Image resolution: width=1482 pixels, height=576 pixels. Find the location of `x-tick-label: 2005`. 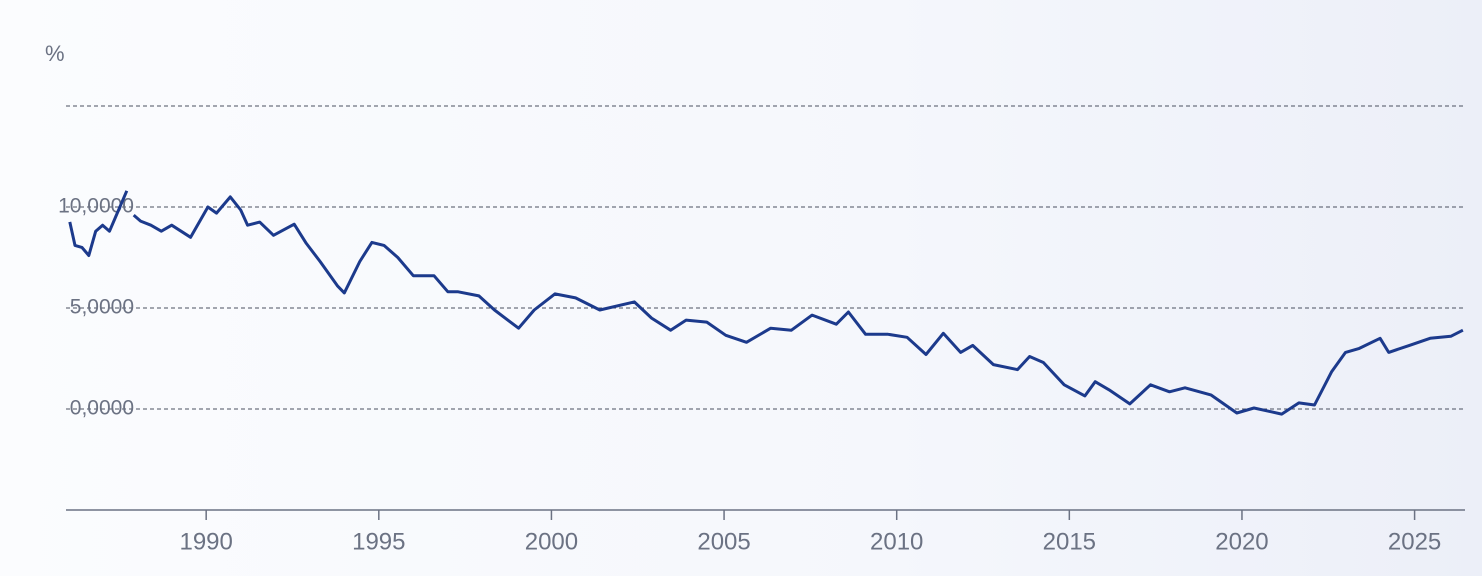

x-tick-label: 2005 is located at coordinates (723, 541).